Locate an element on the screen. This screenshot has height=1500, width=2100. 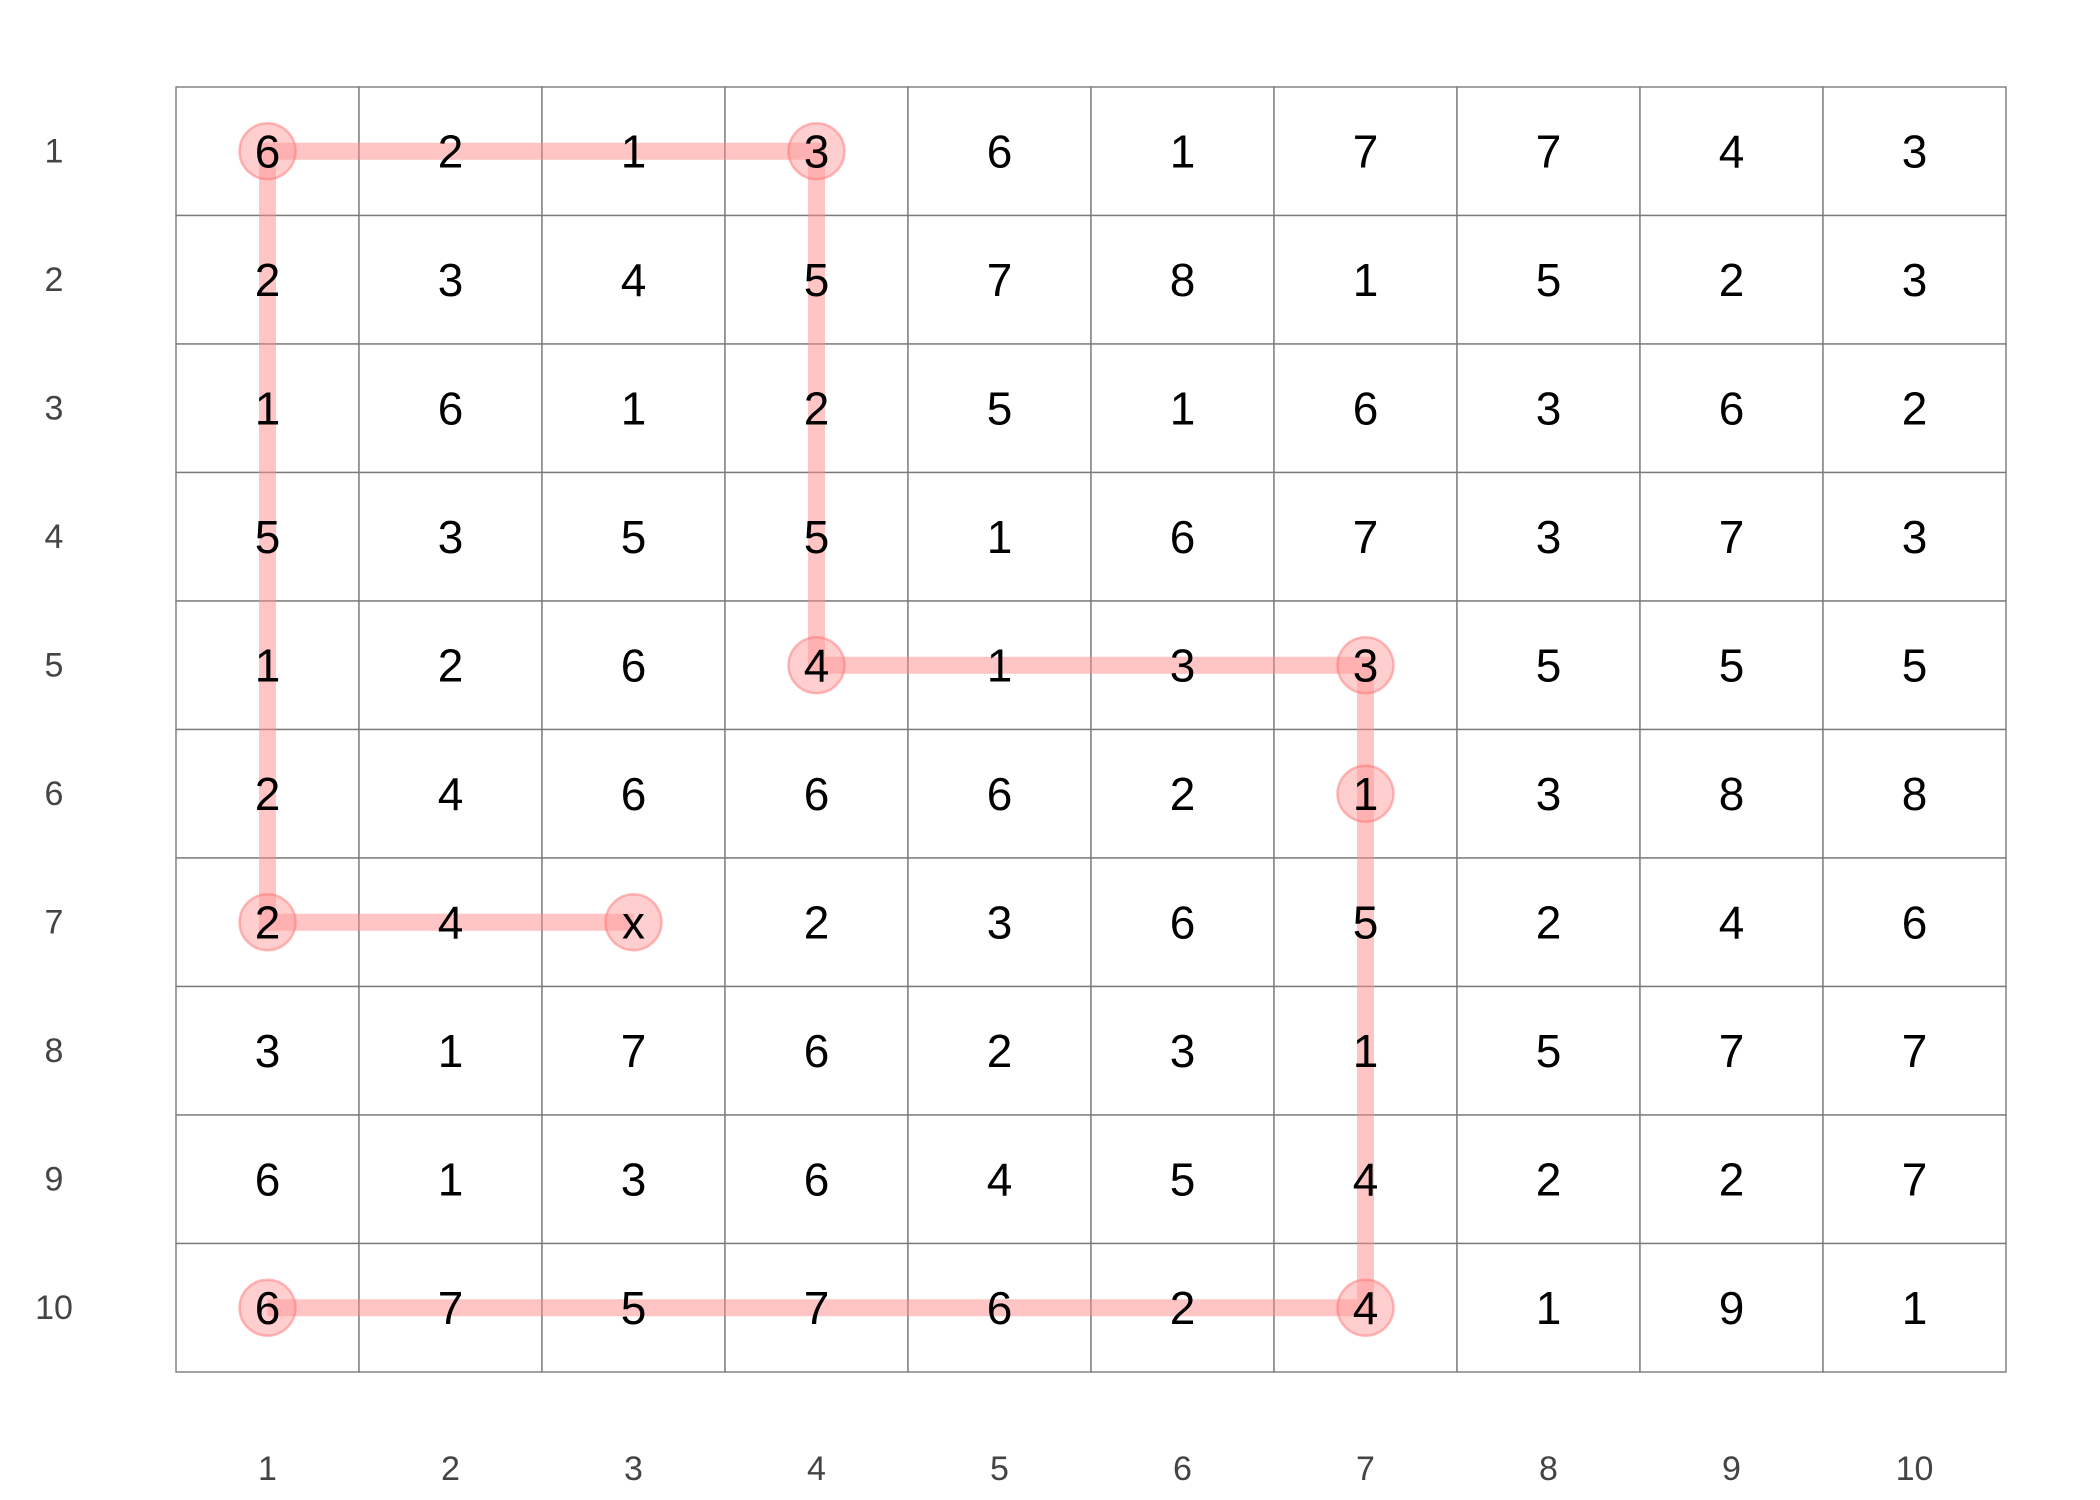
grid-cell-r4-c6 is located at coordinates (1182, 536).